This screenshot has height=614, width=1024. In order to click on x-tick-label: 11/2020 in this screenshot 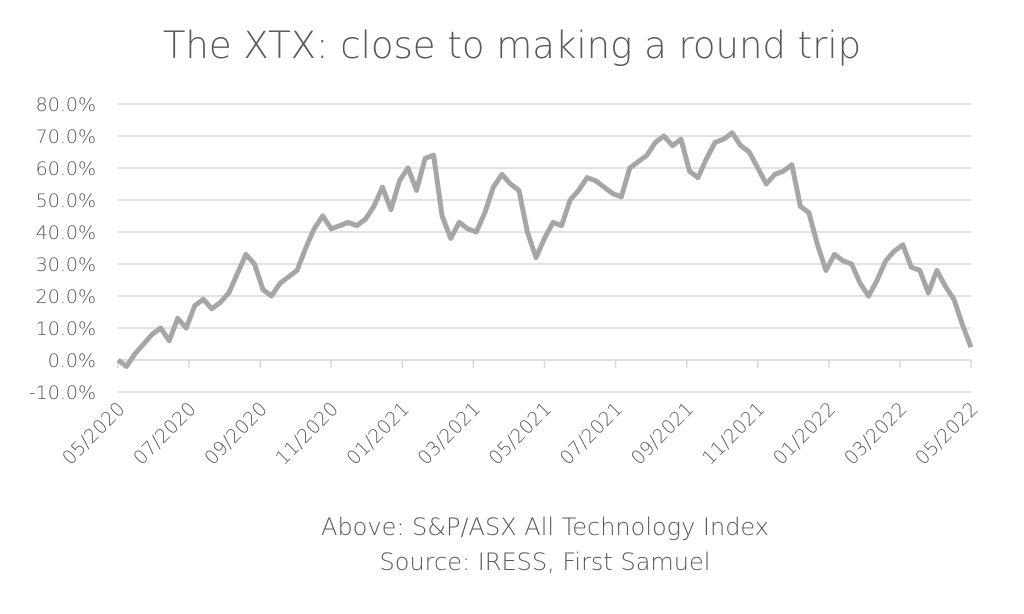, I will do `click(306, 433)`.